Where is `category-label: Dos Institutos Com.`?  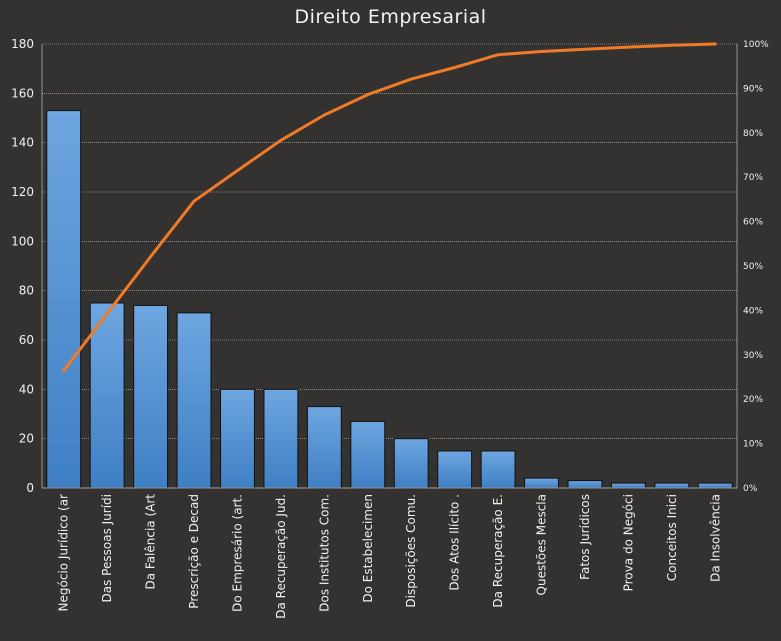
category-label: Dos Institutos Com. is located at coordinates (324, 553).